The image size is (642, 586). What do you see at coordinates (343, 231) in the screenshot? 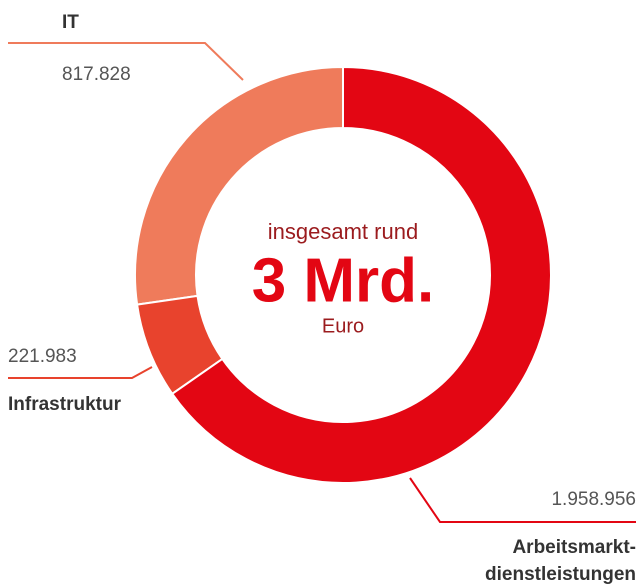
I see `center-caption: insgesamt rund` at bounding box center [343, 231].